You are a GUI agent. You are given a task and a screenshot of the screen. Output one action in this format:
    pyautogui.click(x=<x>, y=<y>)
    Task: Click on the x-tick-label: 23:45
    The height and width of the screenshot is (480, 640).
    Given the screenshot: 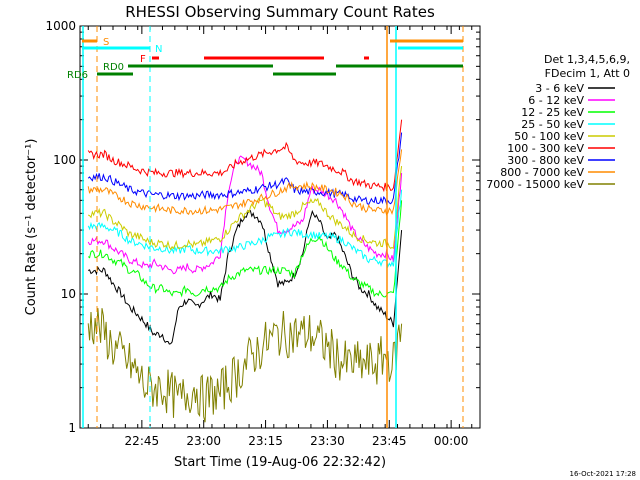 What is the action you would take?
    pyautogui.click(x=389, y=441)
    